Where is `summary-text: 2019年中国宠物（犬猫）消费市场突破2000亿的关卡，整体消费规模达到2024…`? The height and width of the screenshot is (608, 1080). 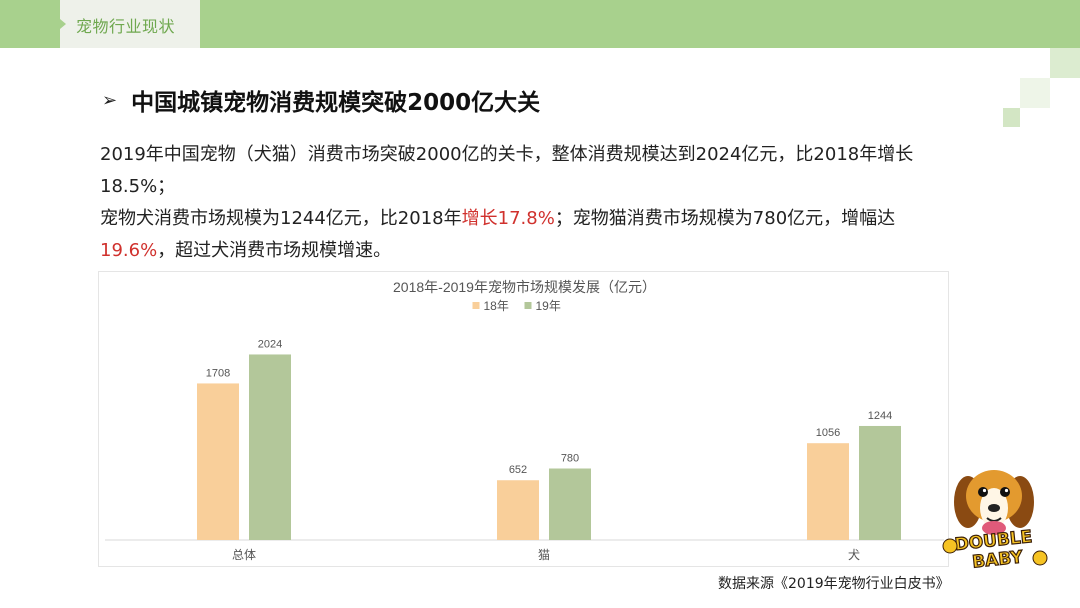 summary-text: 2019年中国宠物（犬猫）消费市场突破2000亿的关卡，整体消费规模达到2024… is located at coordinates (507, 170).